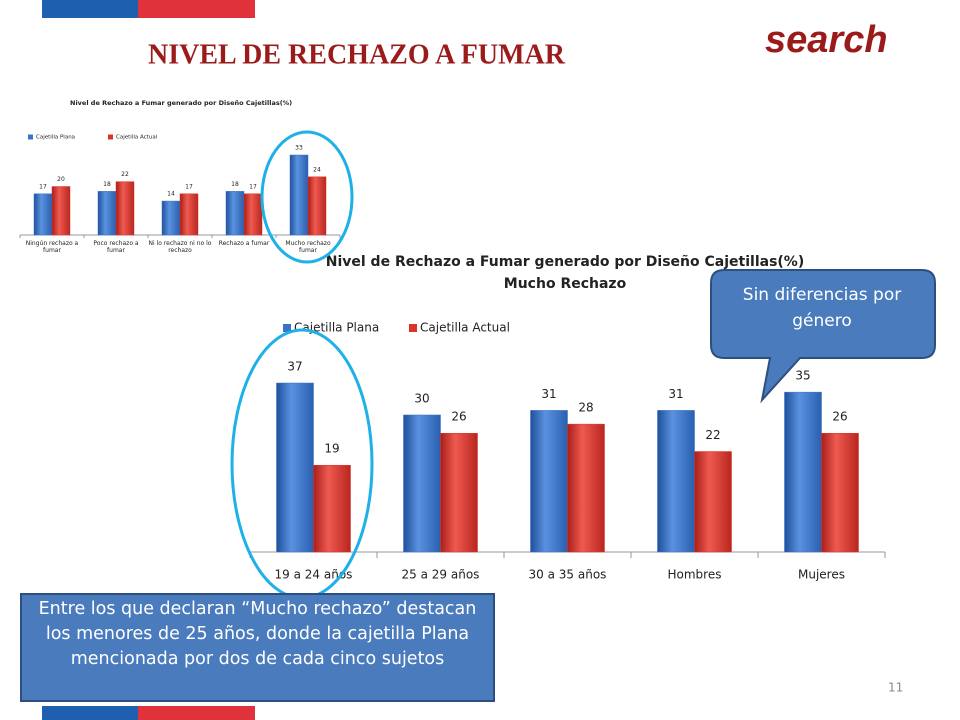 This screenshot has width=960, height=720. What do you see at coordinates (171, 194) in the screenshot?
I see `value-label: 14` at bounding box center [171, 194].